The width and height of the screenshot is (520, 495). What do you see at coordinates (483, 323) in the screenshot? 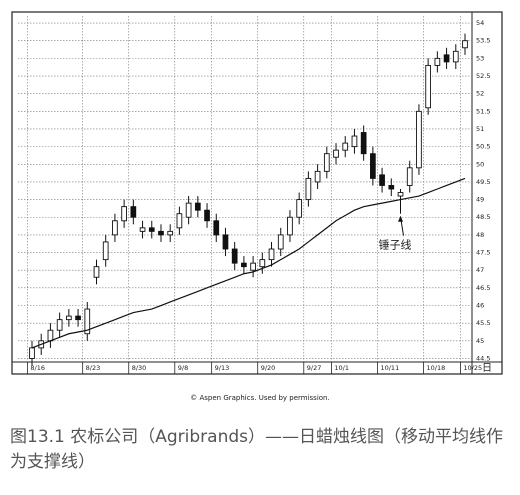
I see `y-tick-label: 45.5` at bounding box center [483, 323].